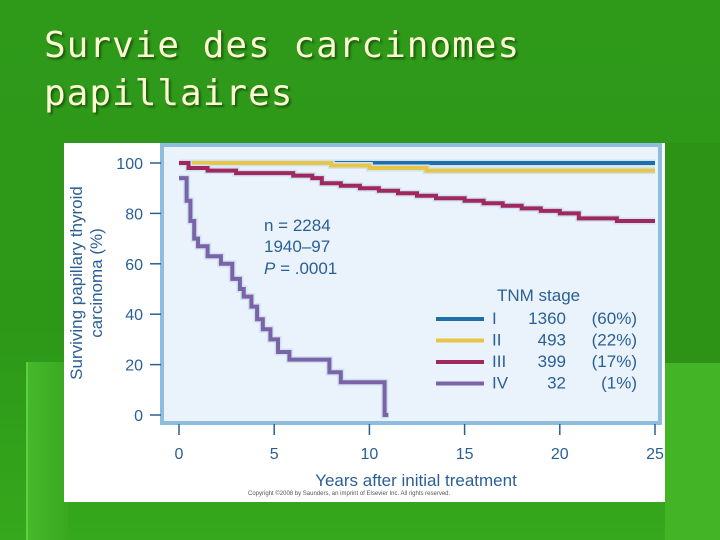 The image size is (720, 540). Describe the element at coordinates (547, 318) in the screenshot. I see `legend-count-stage-I: 1360` at that location.